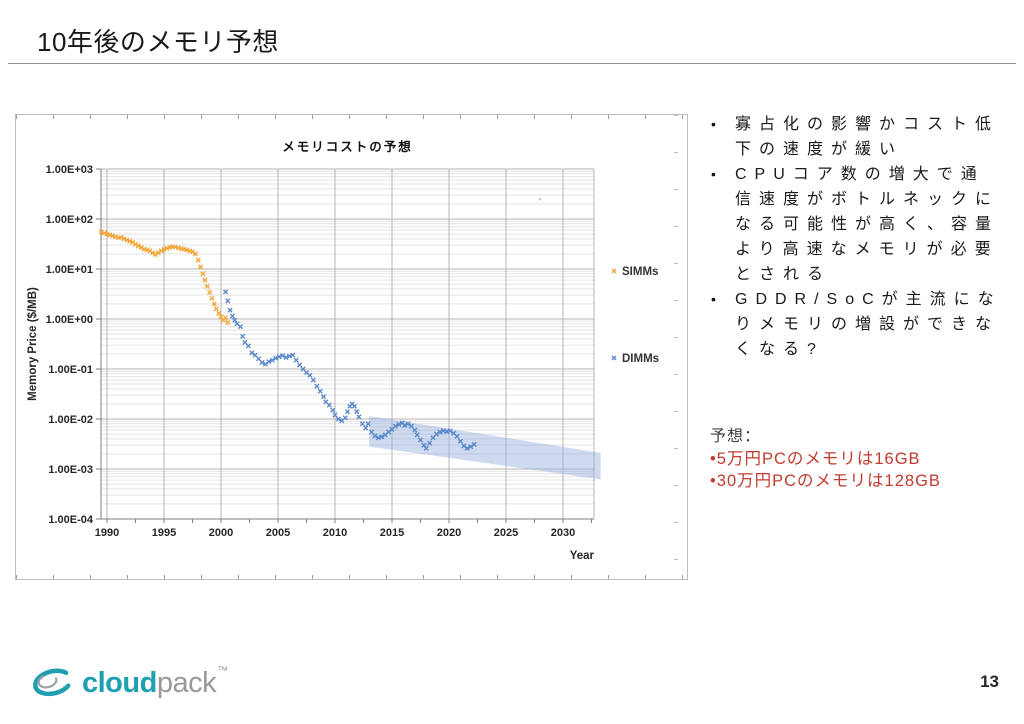  Describe the element at coordinates (221, 533) in the screenshot. I see `svg-text: 2000` at that location.